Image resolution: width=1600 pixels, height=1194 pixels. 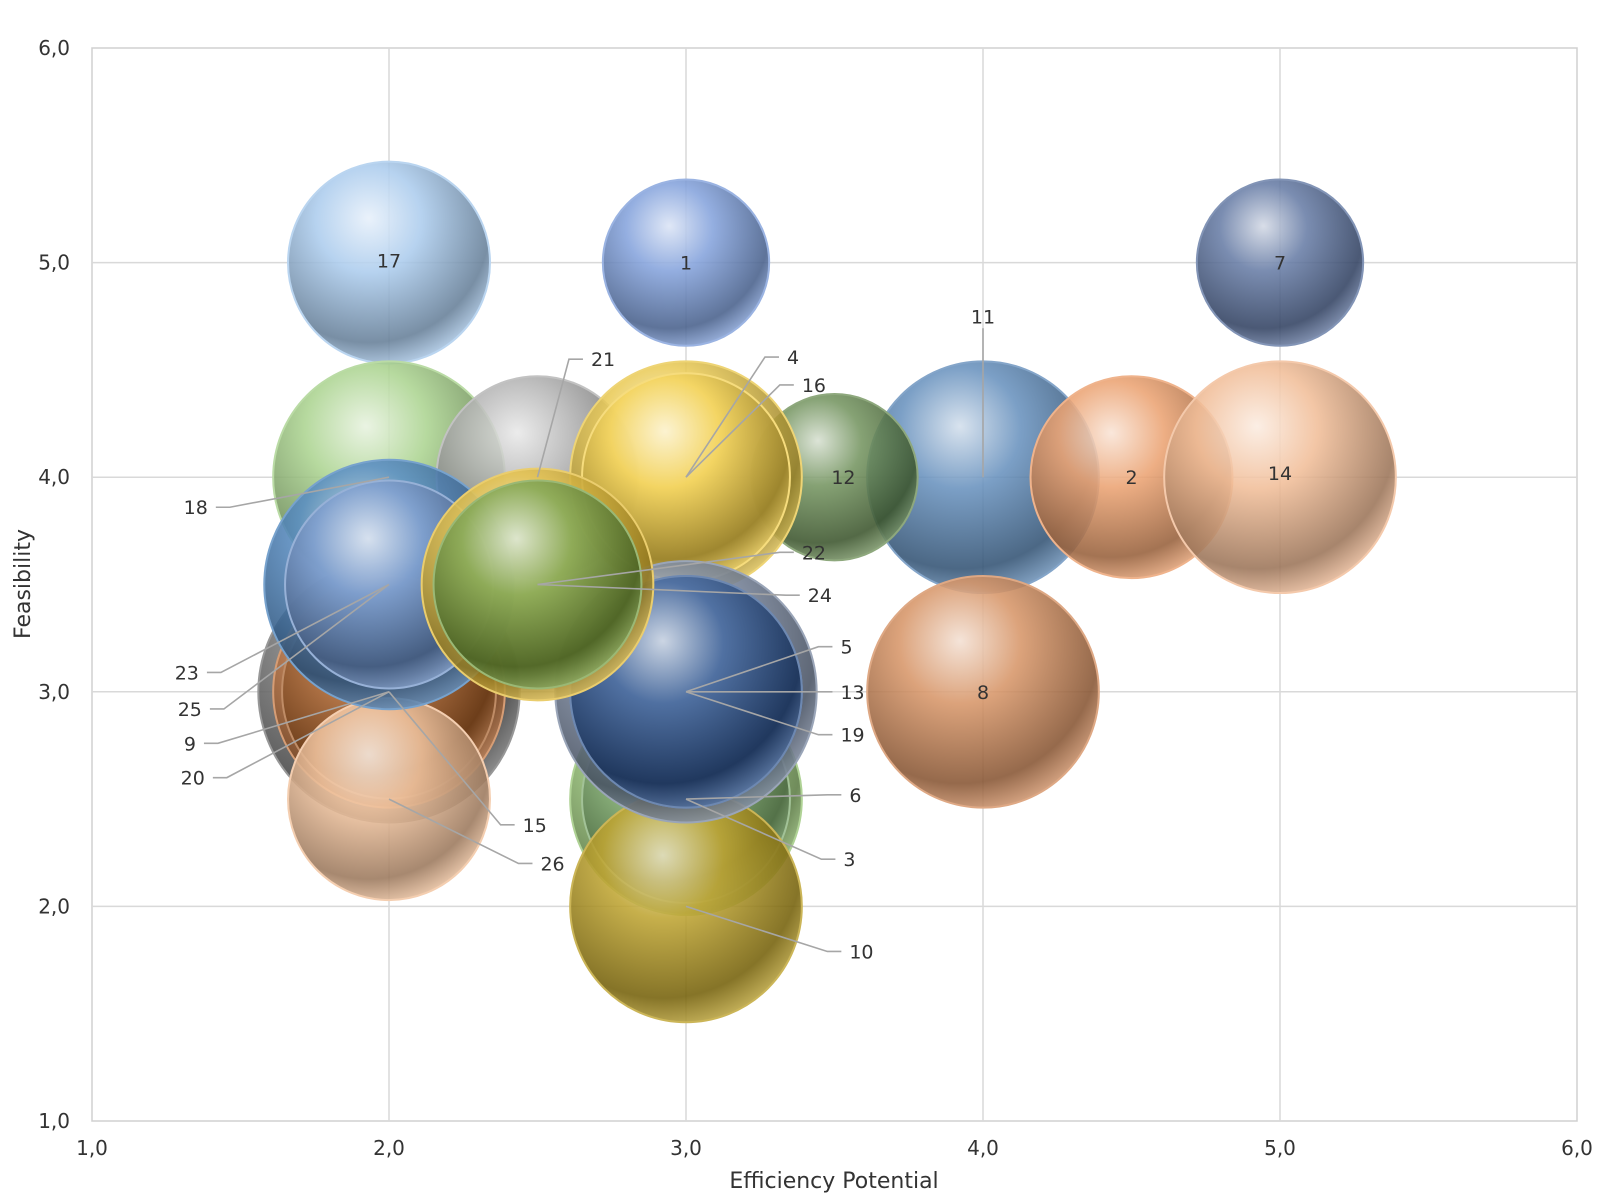 I want to click on bubble-label-13: 13, so click(x=852, y=693).